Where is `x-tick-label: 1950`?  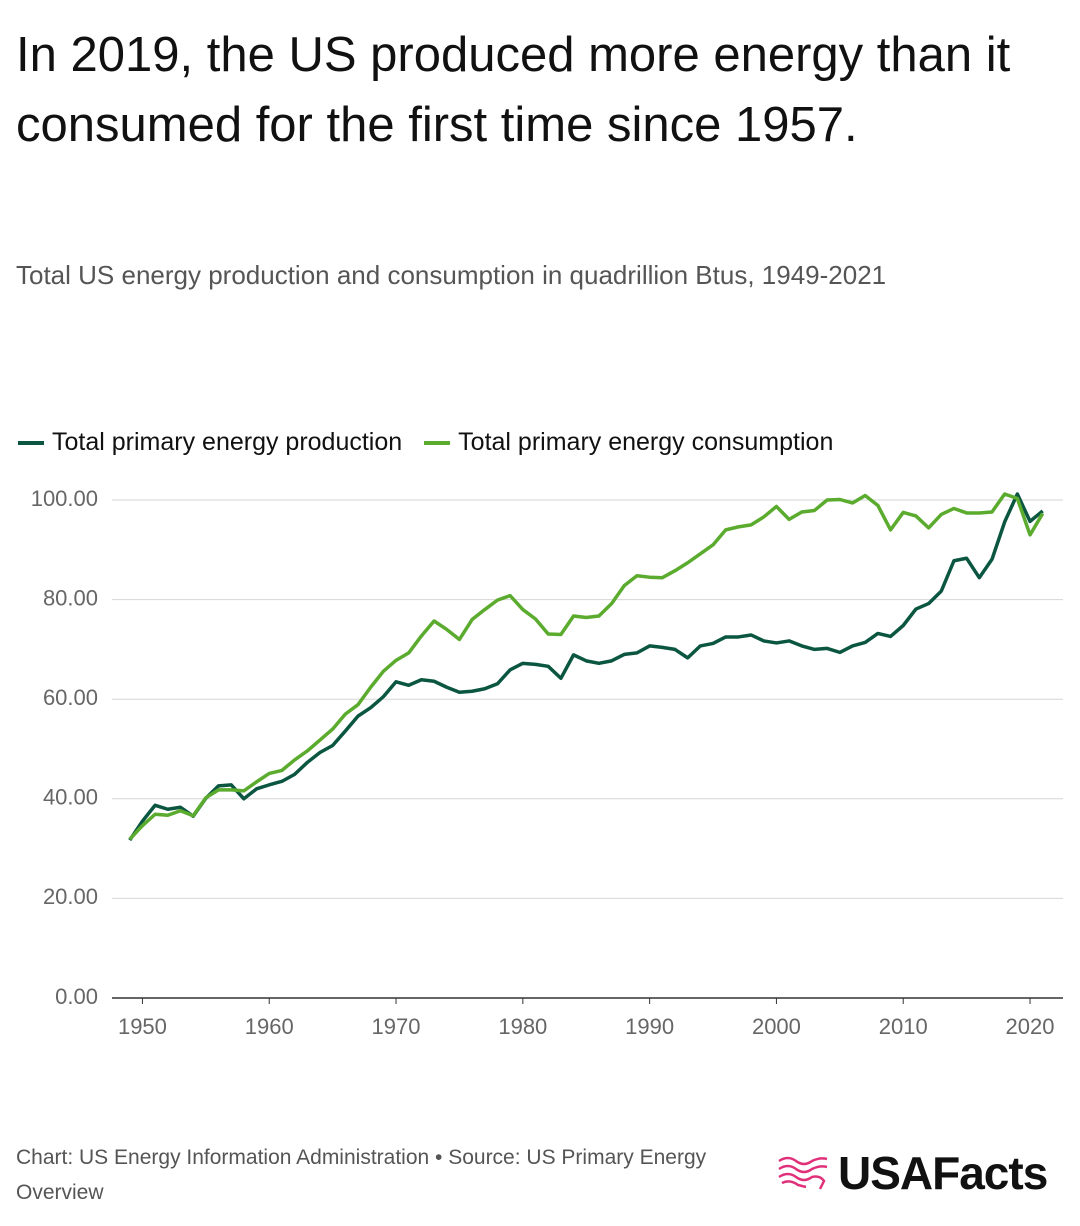 x-tick-label: 1950 is located at coordinates (142, 1026).